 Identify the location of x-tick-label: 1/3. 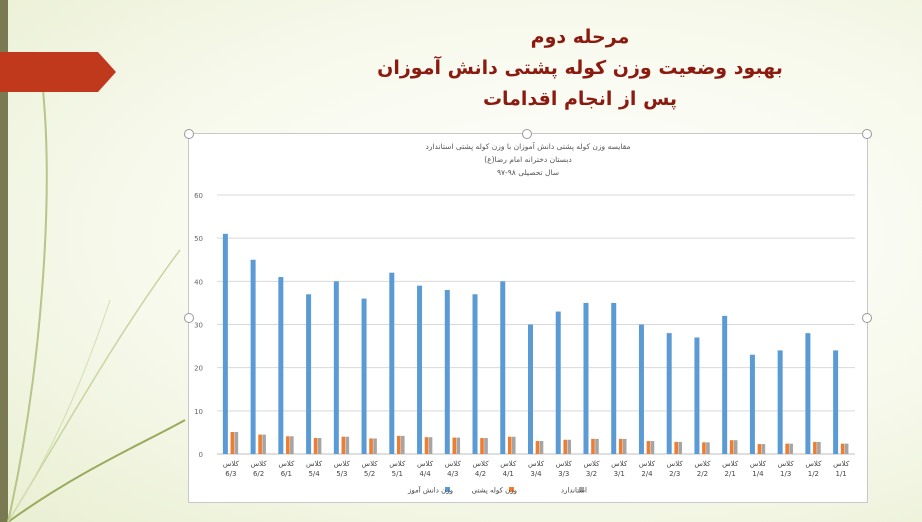
(785, 474).